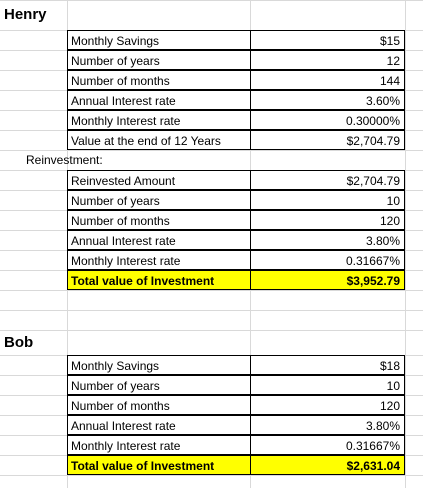 The width and height of the screenshot is (423, 488). Describe the element at coordinates (64, 160) in the screenshot. I see `section-label: Reinvestment:` at that location.